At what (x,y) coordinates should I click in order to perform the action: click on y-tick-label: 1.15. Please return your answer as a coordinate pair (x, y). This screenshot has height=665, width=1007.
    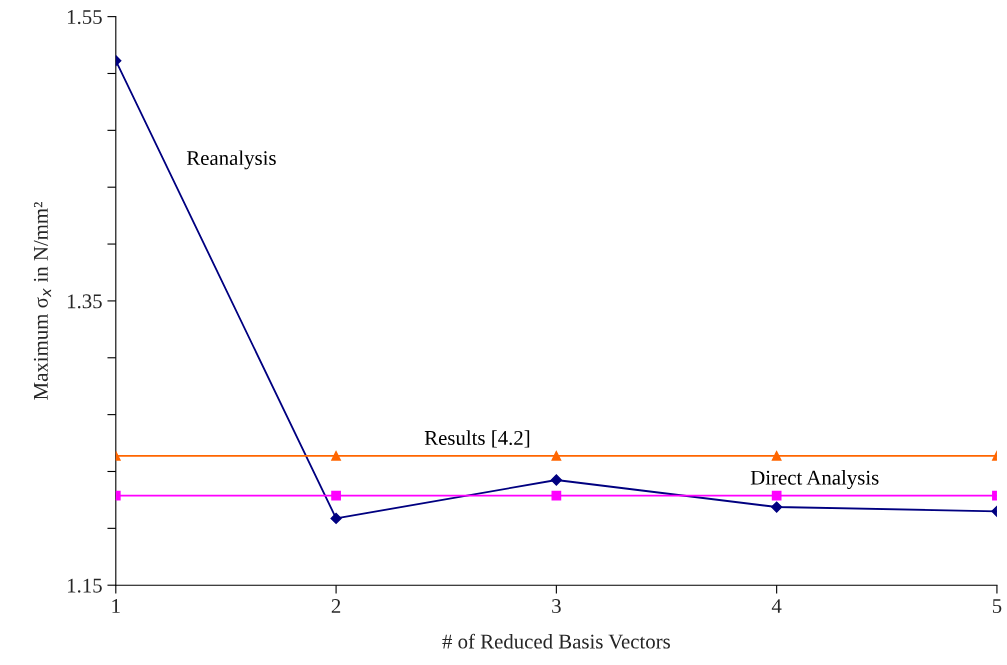
    Looking at the image, I should click on (84, 585).